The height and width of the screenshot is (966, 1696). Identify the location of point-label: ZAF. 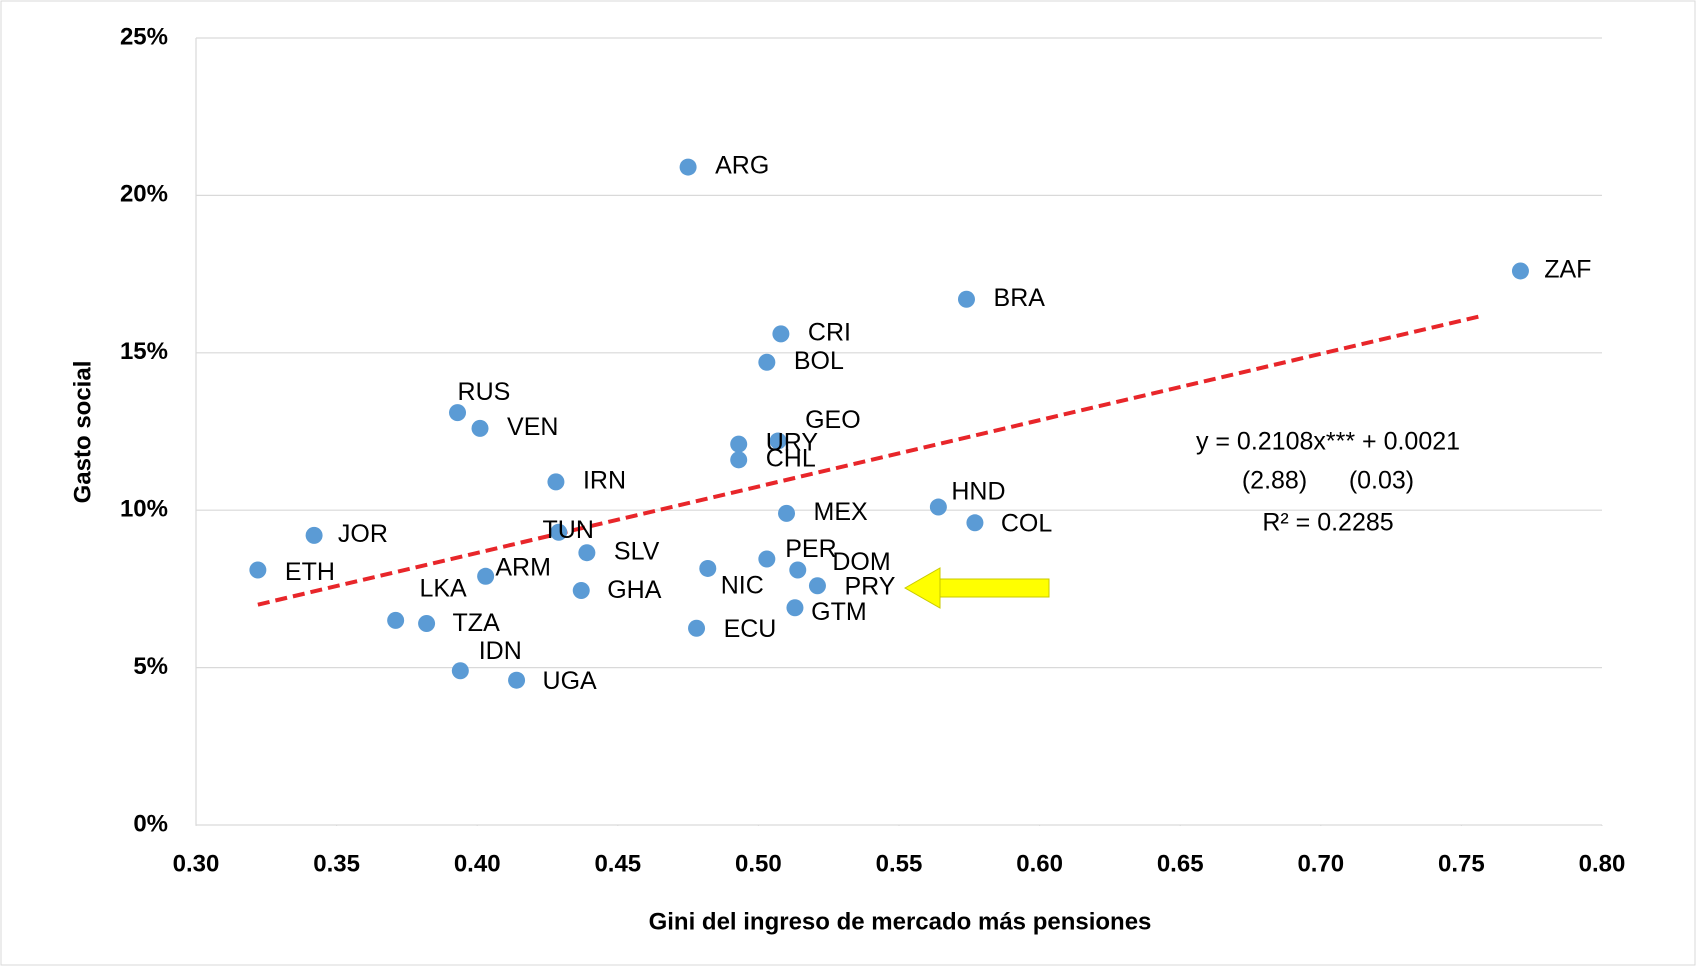
(1567, 270).